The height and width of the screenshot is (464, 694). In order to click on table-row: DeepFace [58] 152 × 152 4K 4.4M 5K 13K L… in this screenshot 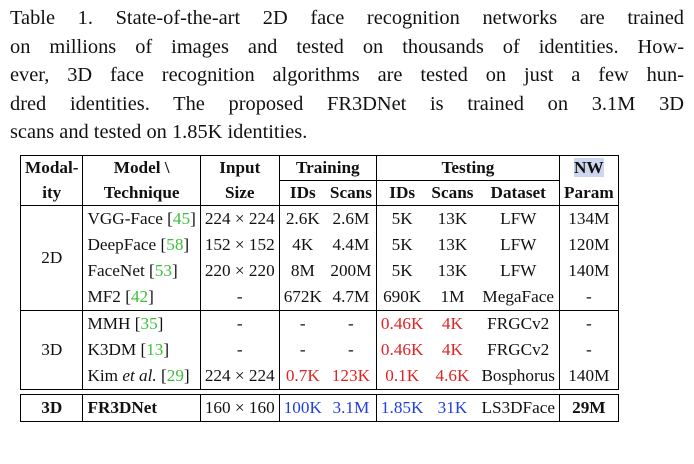, I will do `click(320, 245)`.